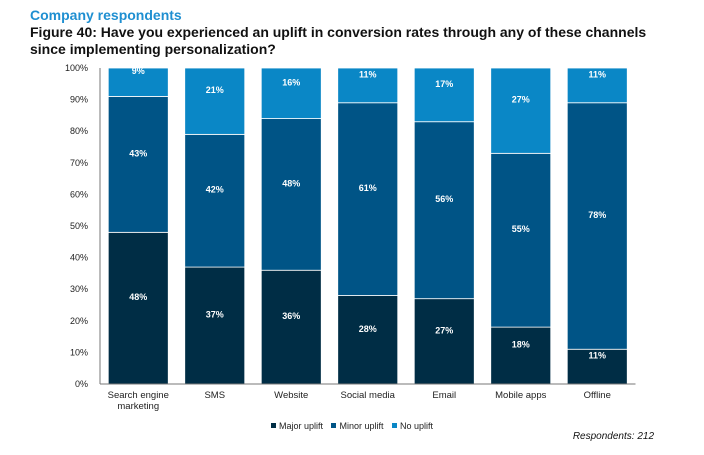 This screenshot has width=704, height=455. Describe the element at coordinates (138, 406) in the screenshot. I see `x-category-label: marketing` at that location.